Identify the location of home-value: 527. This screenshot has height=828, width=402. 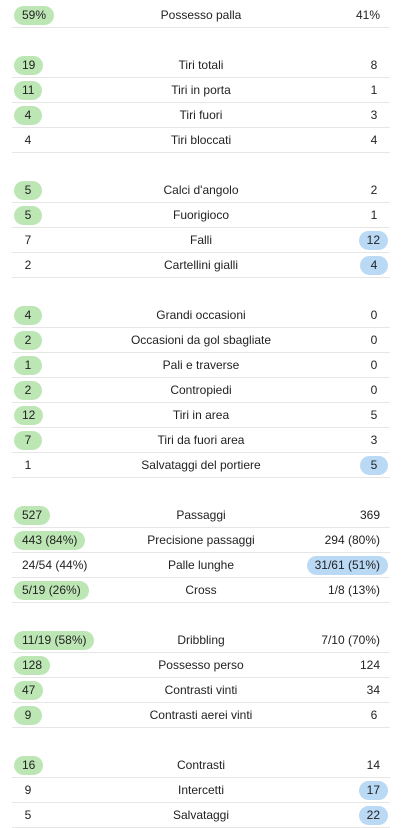
(32, 515).